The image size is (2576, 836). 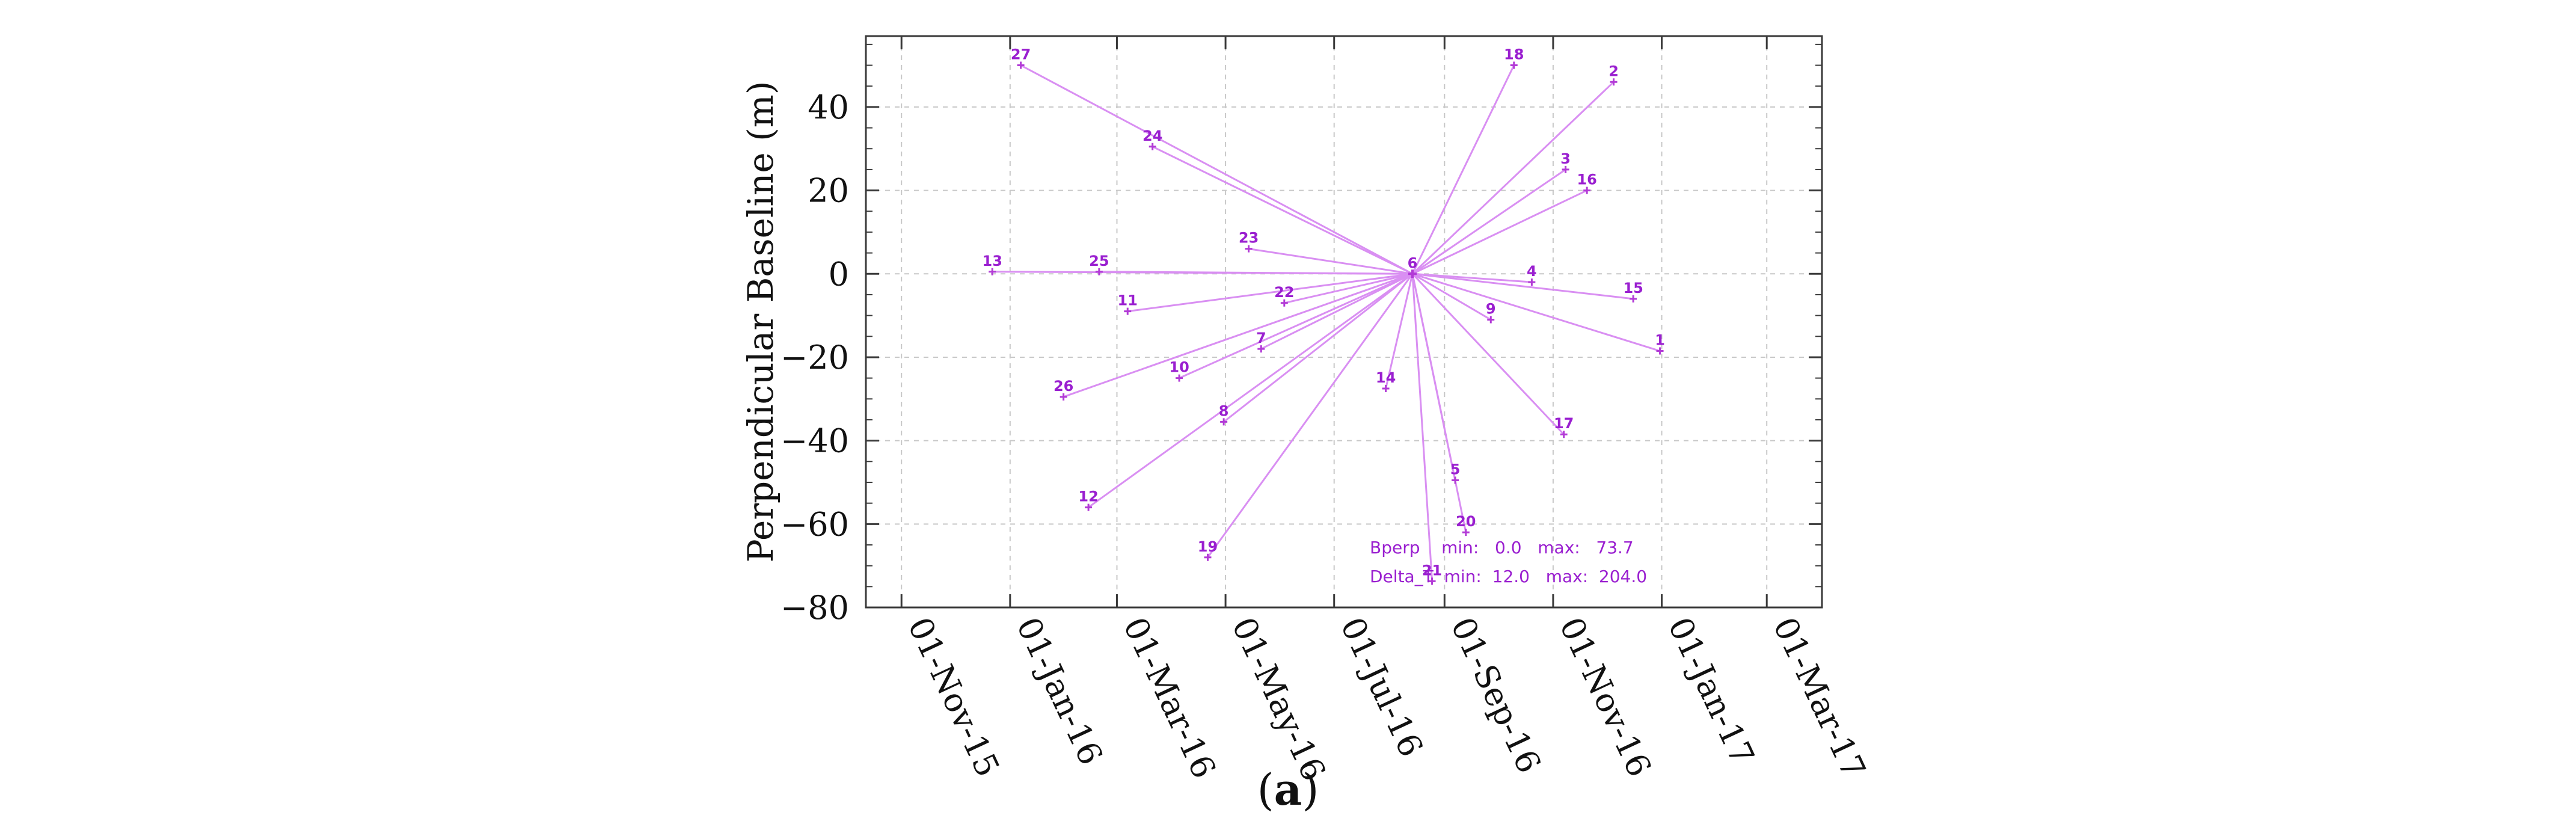 What do you see at coordinates (1432, 570) in the screenshot?
I see `point-label-21: 21` at bounding box center [1432, 570].